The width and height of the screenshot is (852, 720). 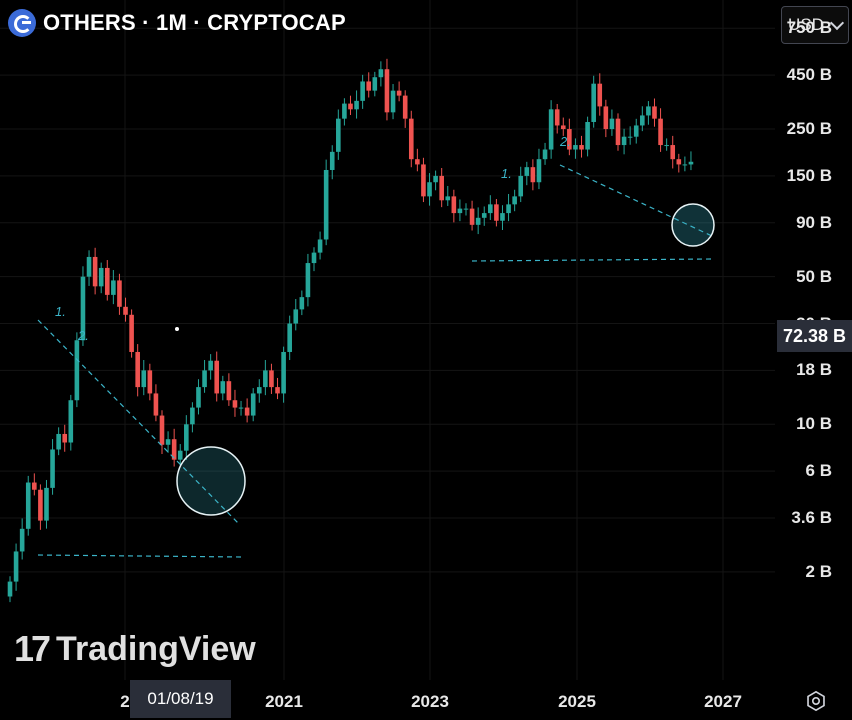 What do you see at coordinates (430, 701) in the screenshot?
I see `x-tick-label: 2023` at bounding box center [430, 701].